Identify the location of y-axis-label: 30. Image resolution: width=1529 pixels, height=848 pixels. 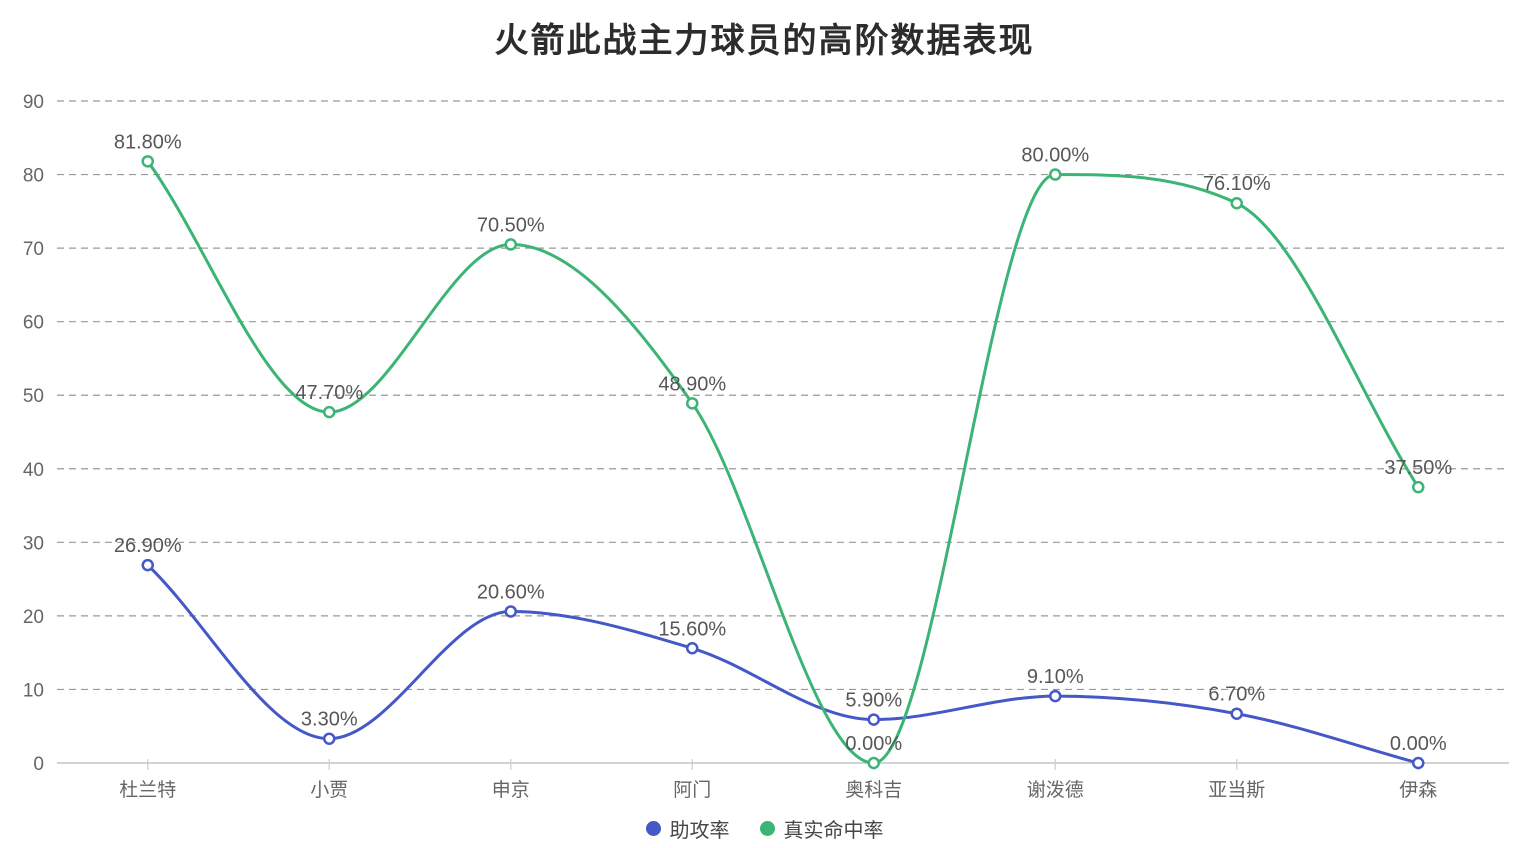
(33, 543).